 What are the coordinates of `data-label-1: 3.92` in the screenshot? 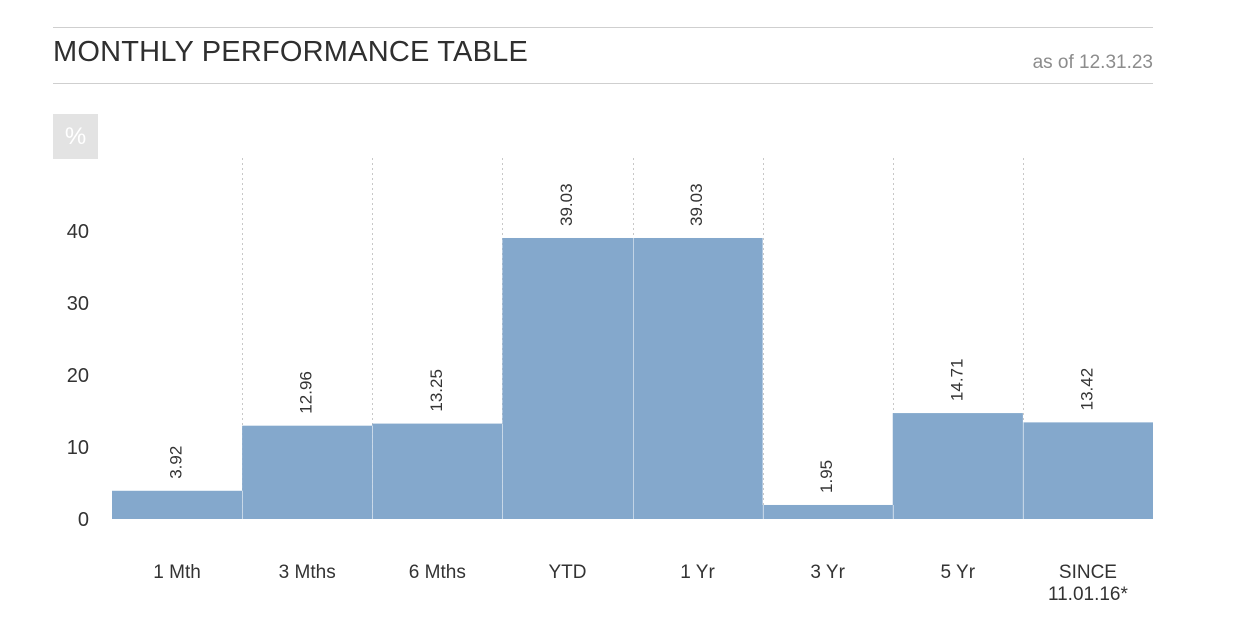 It's located at (176, 462).